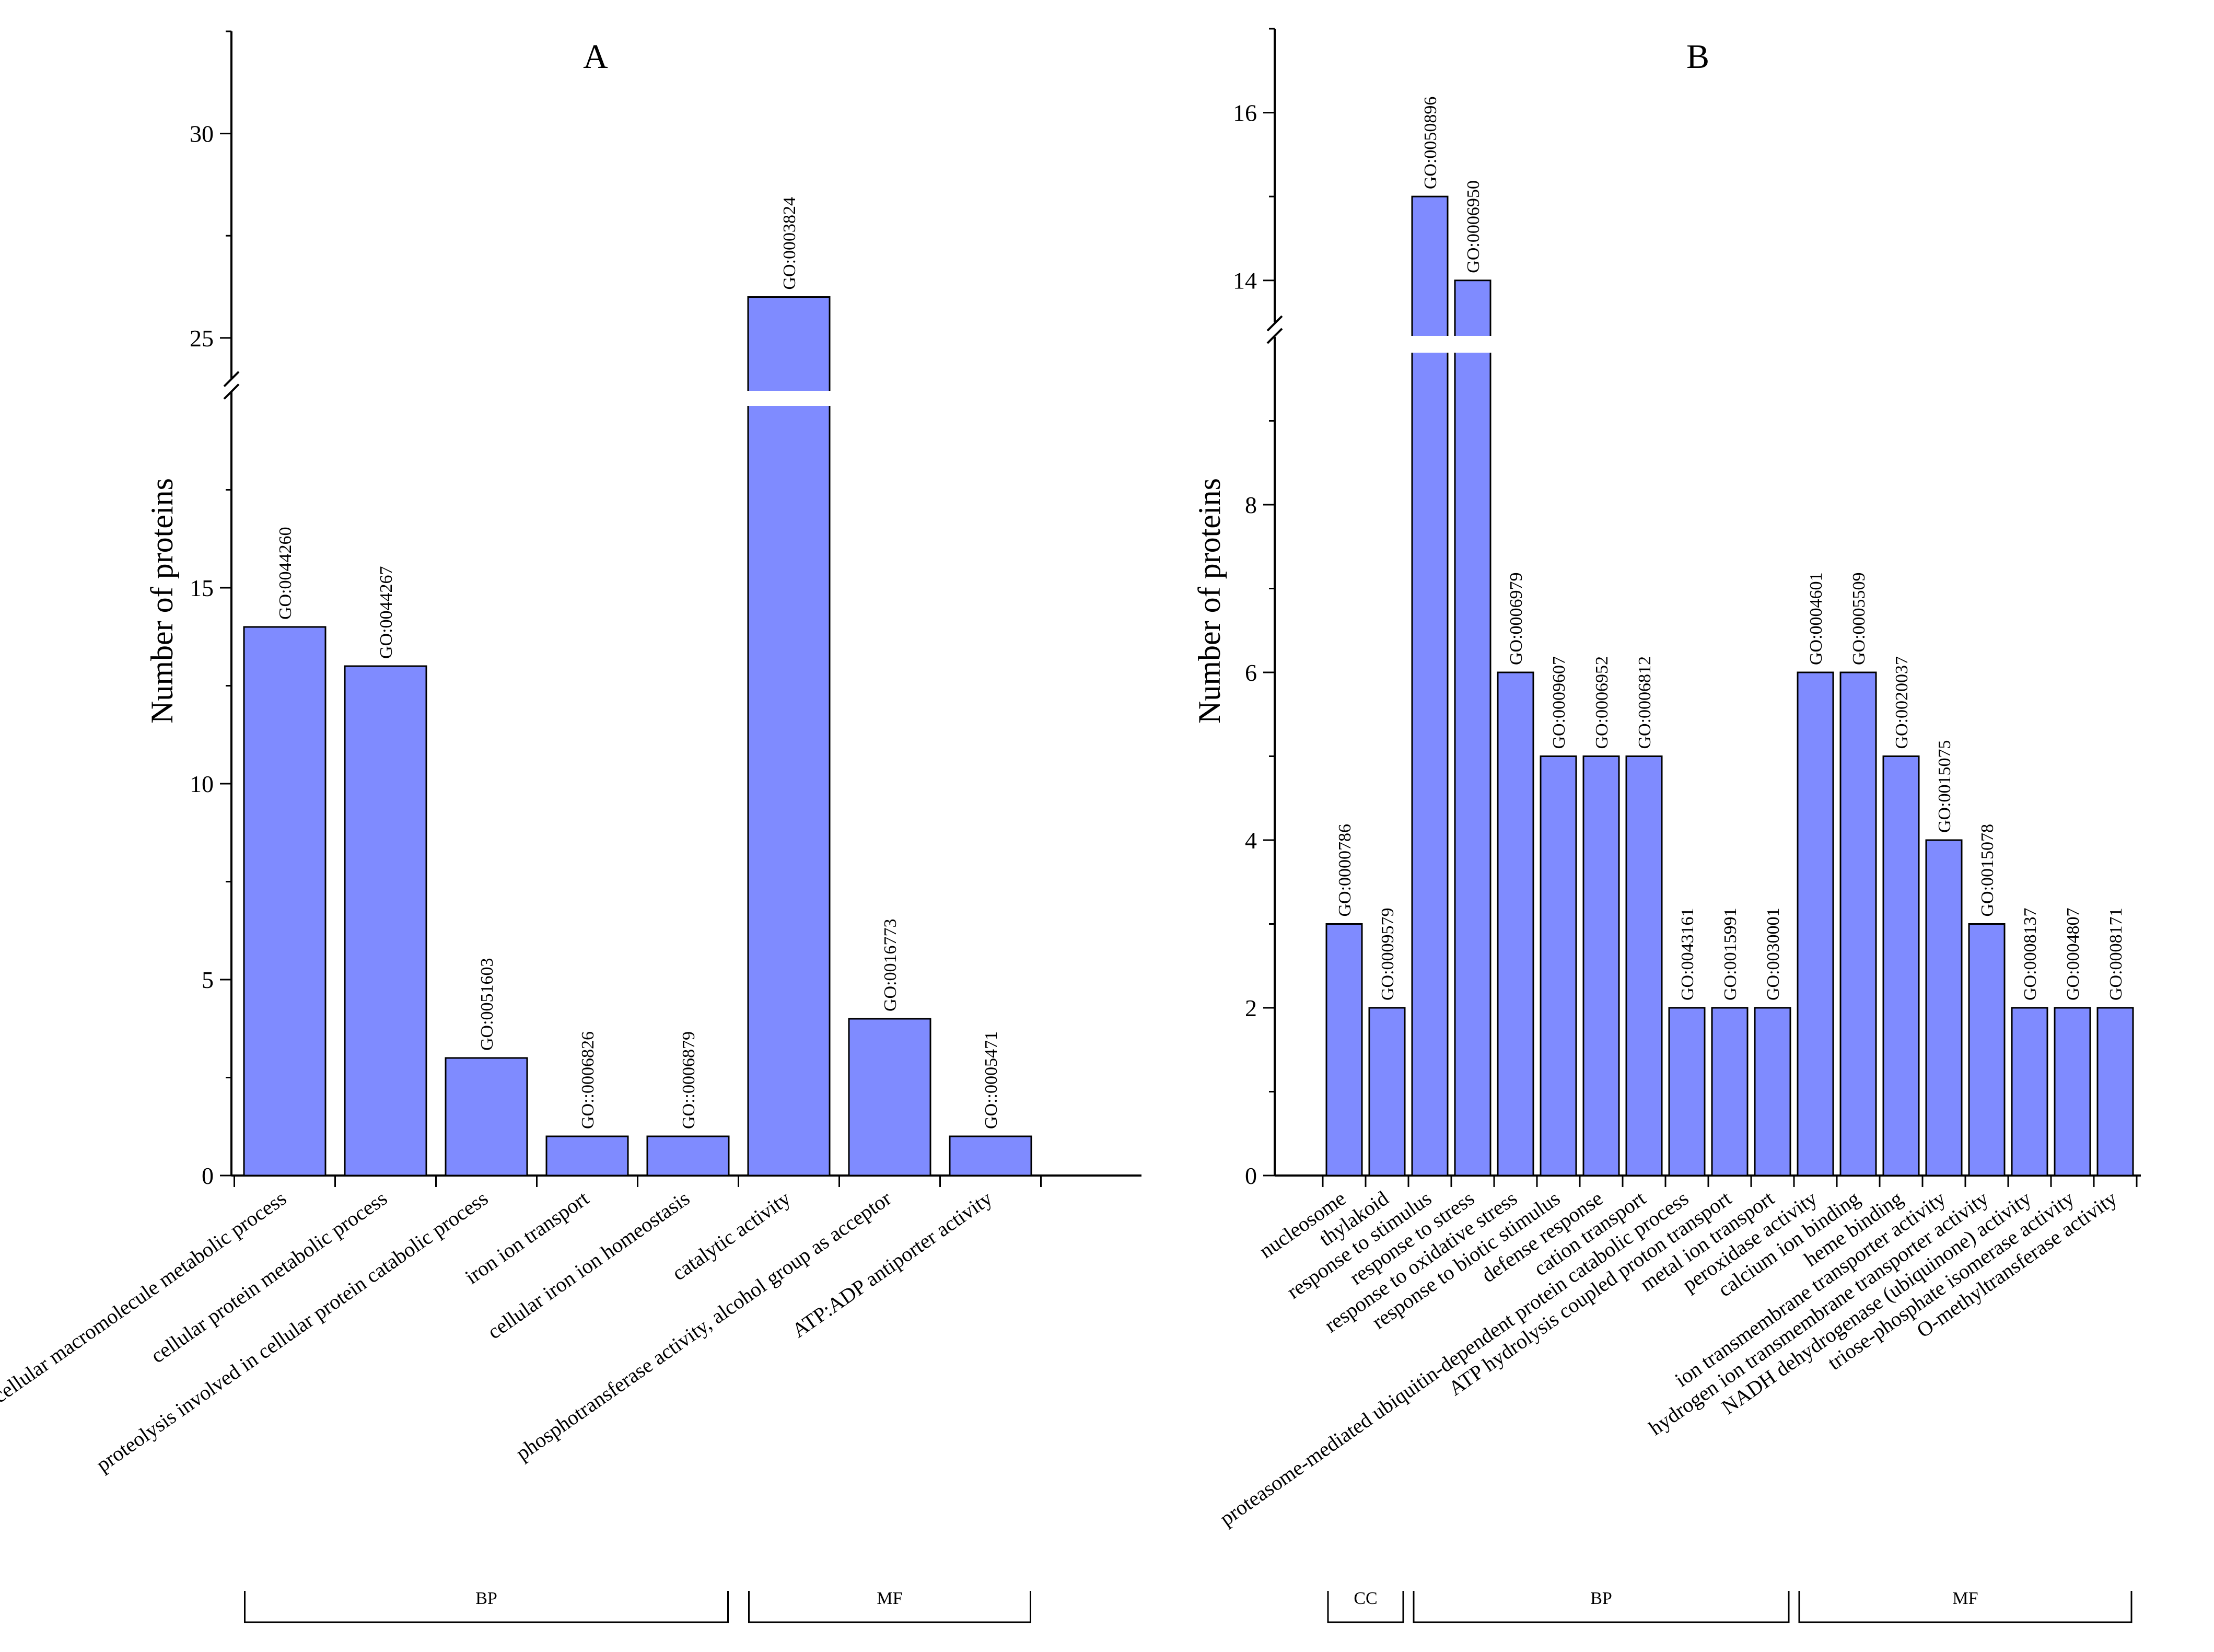  What do you see at coordinates (1687, 954) in the screenshot?
I see `go-id-label: GO:0043161` at bounding box center [1687, 954].